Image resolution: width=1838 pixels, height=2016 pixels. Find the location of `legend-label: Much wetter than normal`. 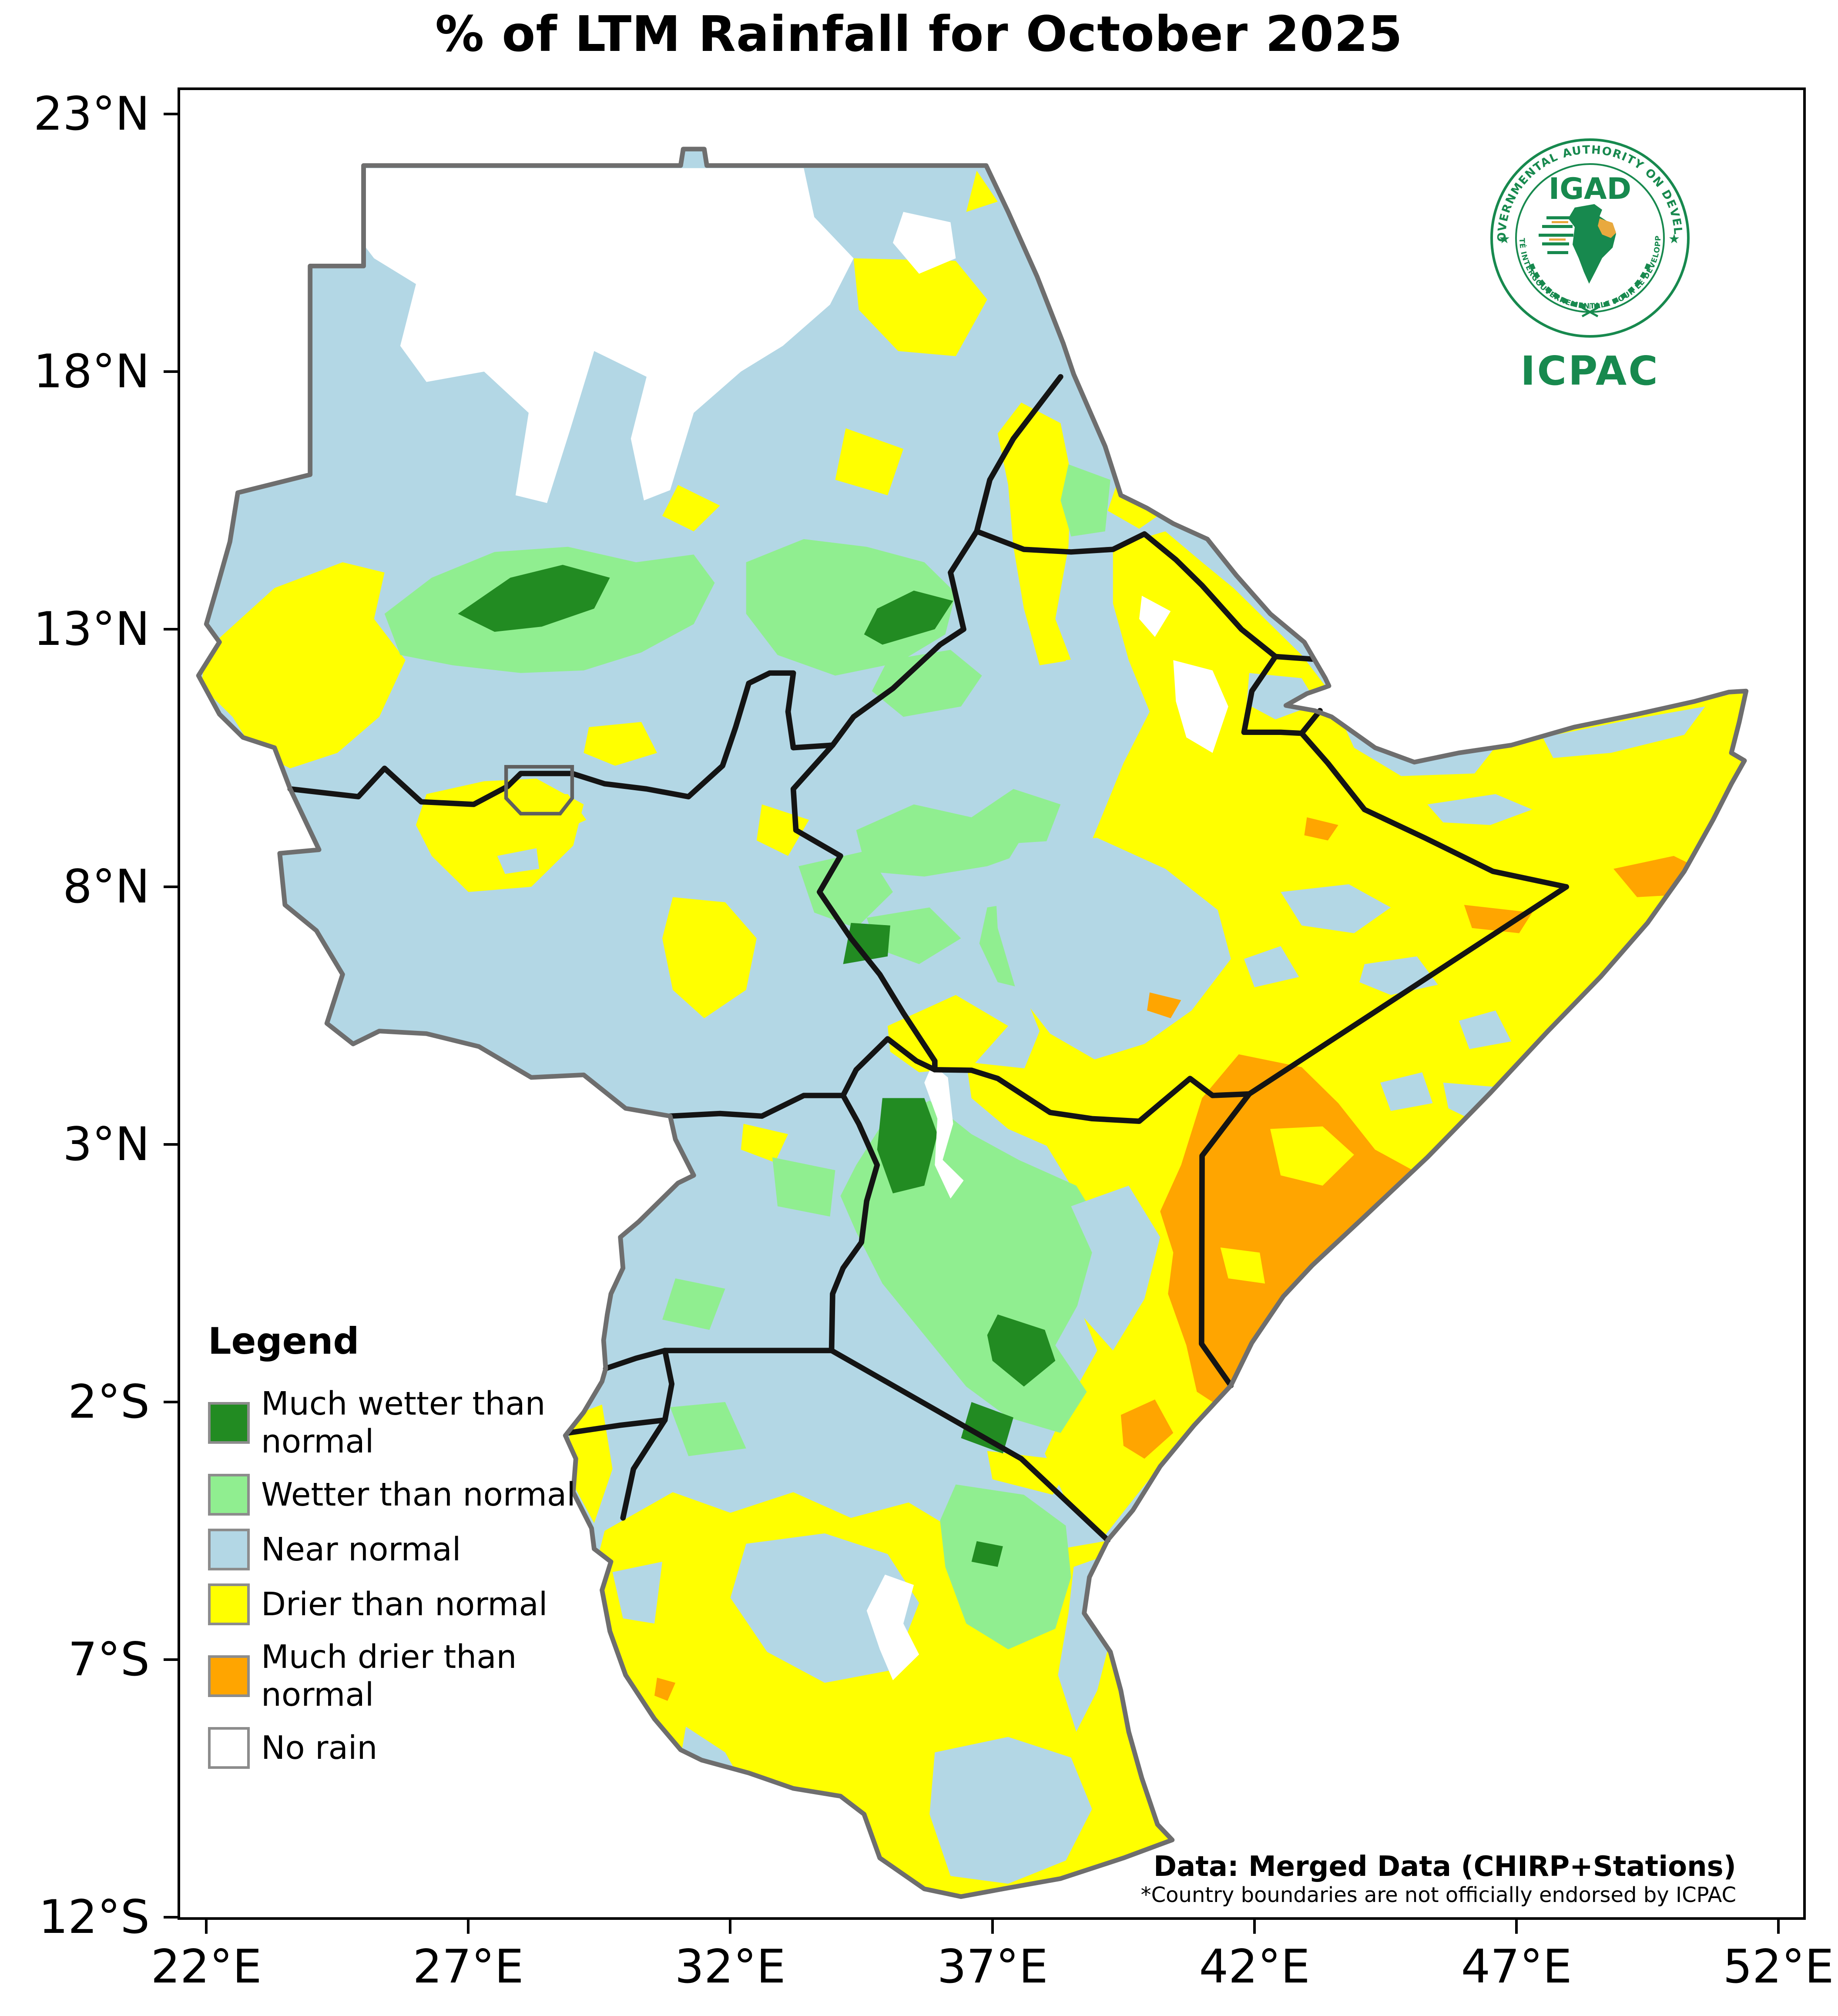

legend-label: Much wetter than normal is located at coordinates (404, 1422).